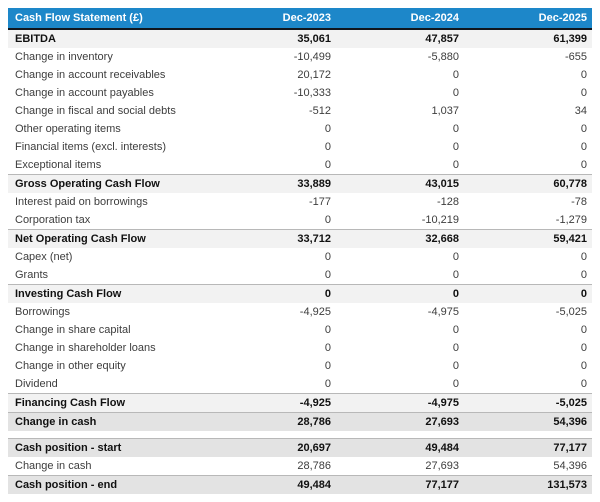  I want to click on cell-value: -177, so click(272, 202).